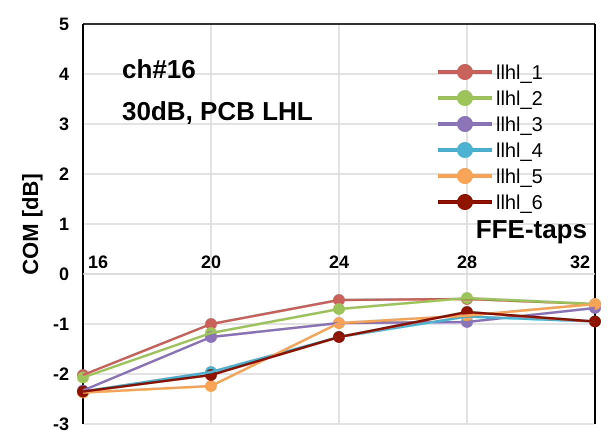 This screenshot has width=615, height=444. Describe the element at coordinates (211, 262) in the screenshot. I see `x-tick-label: 20` at that location.